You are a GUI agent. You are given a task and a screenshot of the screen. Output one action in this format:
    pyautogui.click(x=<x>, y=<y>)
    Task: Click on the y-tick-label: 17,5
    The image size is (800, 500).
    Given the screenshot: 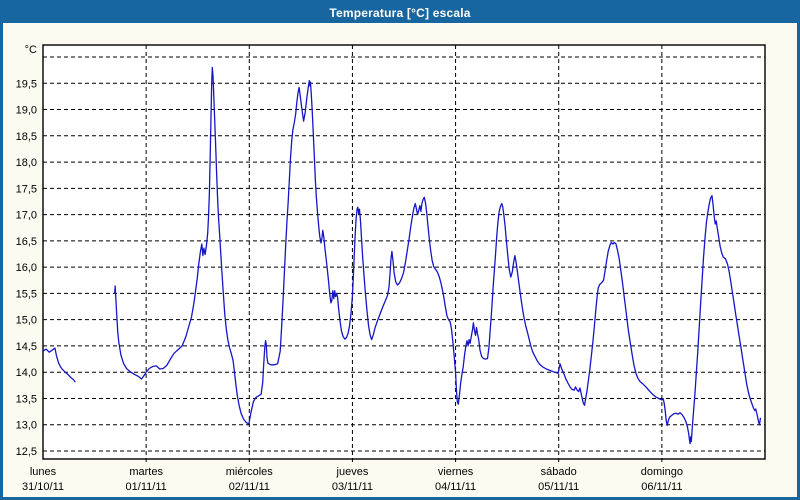 What is the action you would take?
    pyautogui.click(x=26, y=189)
    